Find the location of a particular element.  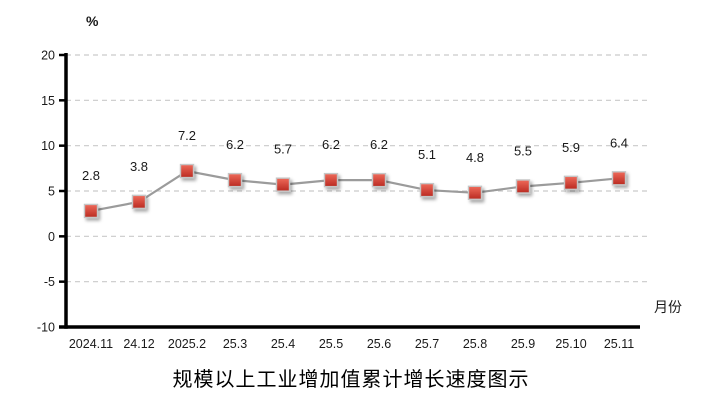

x-axis-tick-label: 25.8 is located at coordinates (475, 344).